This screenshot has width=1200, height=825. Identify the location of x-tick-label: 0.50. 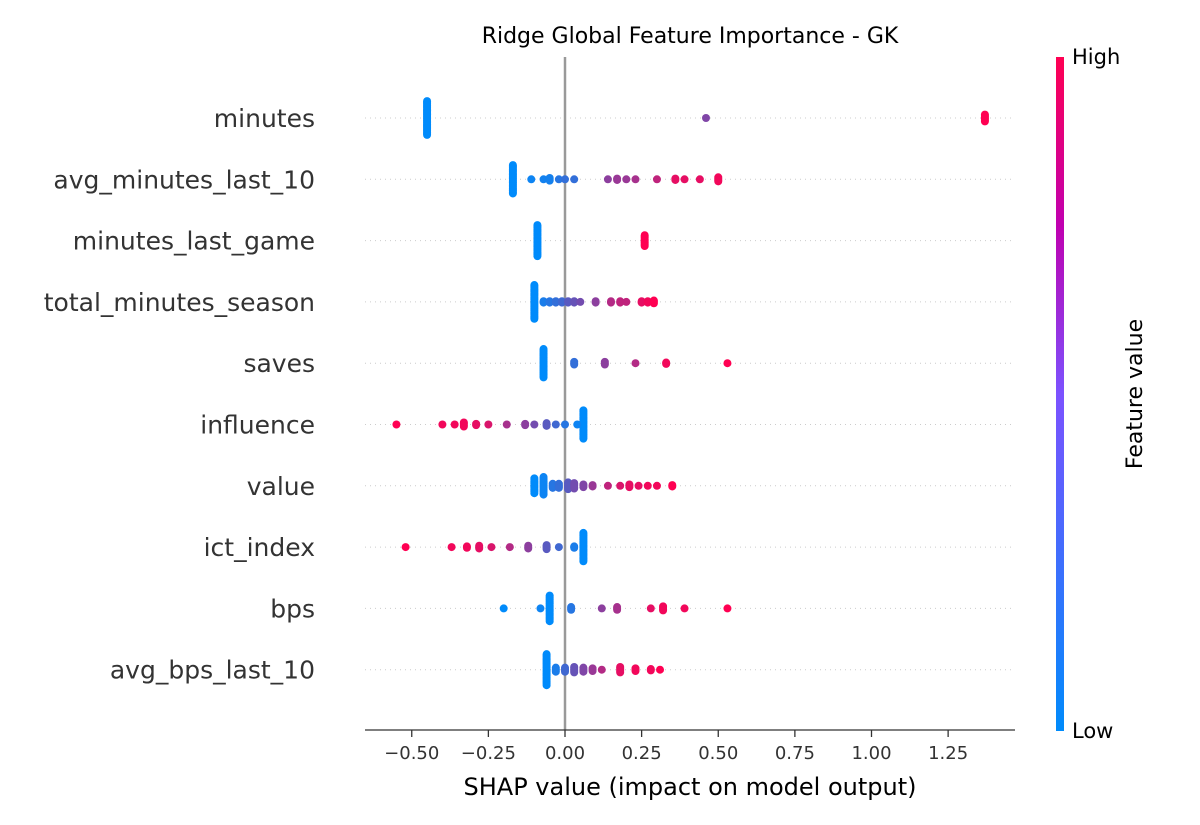
(718, 753).